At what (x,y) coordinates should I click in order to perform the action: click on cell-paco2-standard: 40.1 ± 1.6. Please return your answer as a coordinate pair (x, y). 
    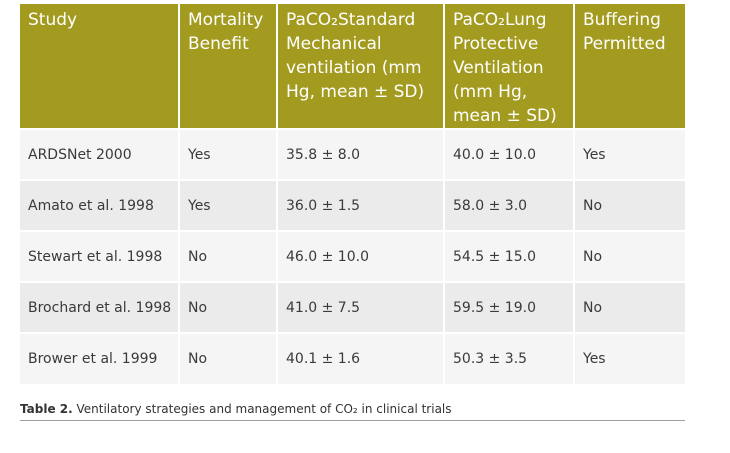
    Looking at the image, I should click on (360, 358).